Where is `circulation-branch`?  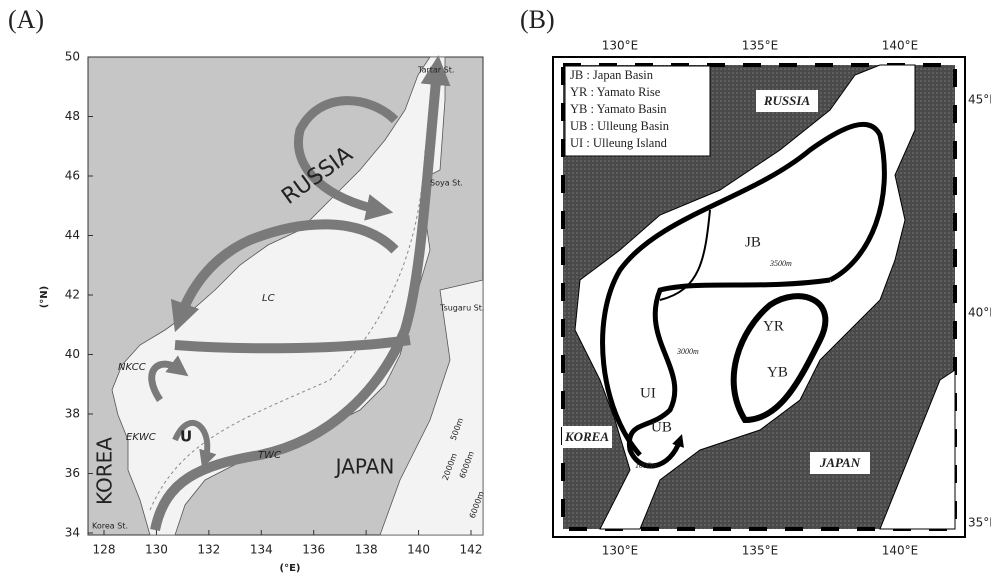 circulation-branch is located at coordinates (685, 255).